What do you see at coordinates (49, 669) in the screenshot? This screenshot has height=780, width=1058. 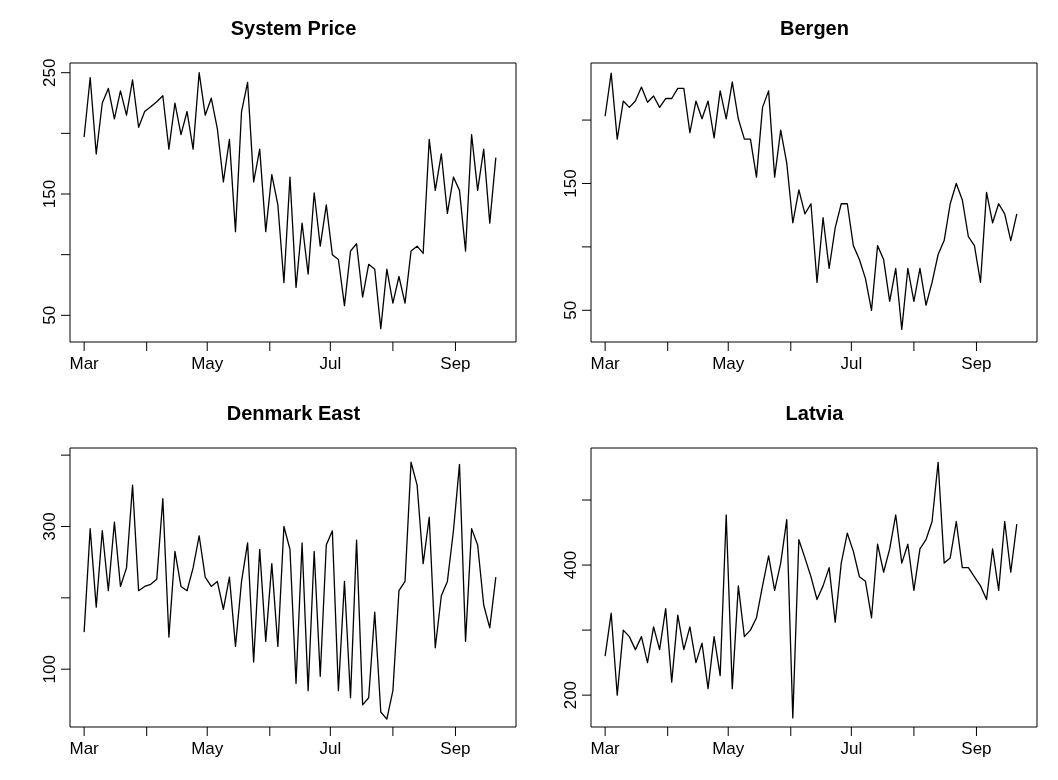 I see `y-tick-label: 100` at bounding box center [49, 669].